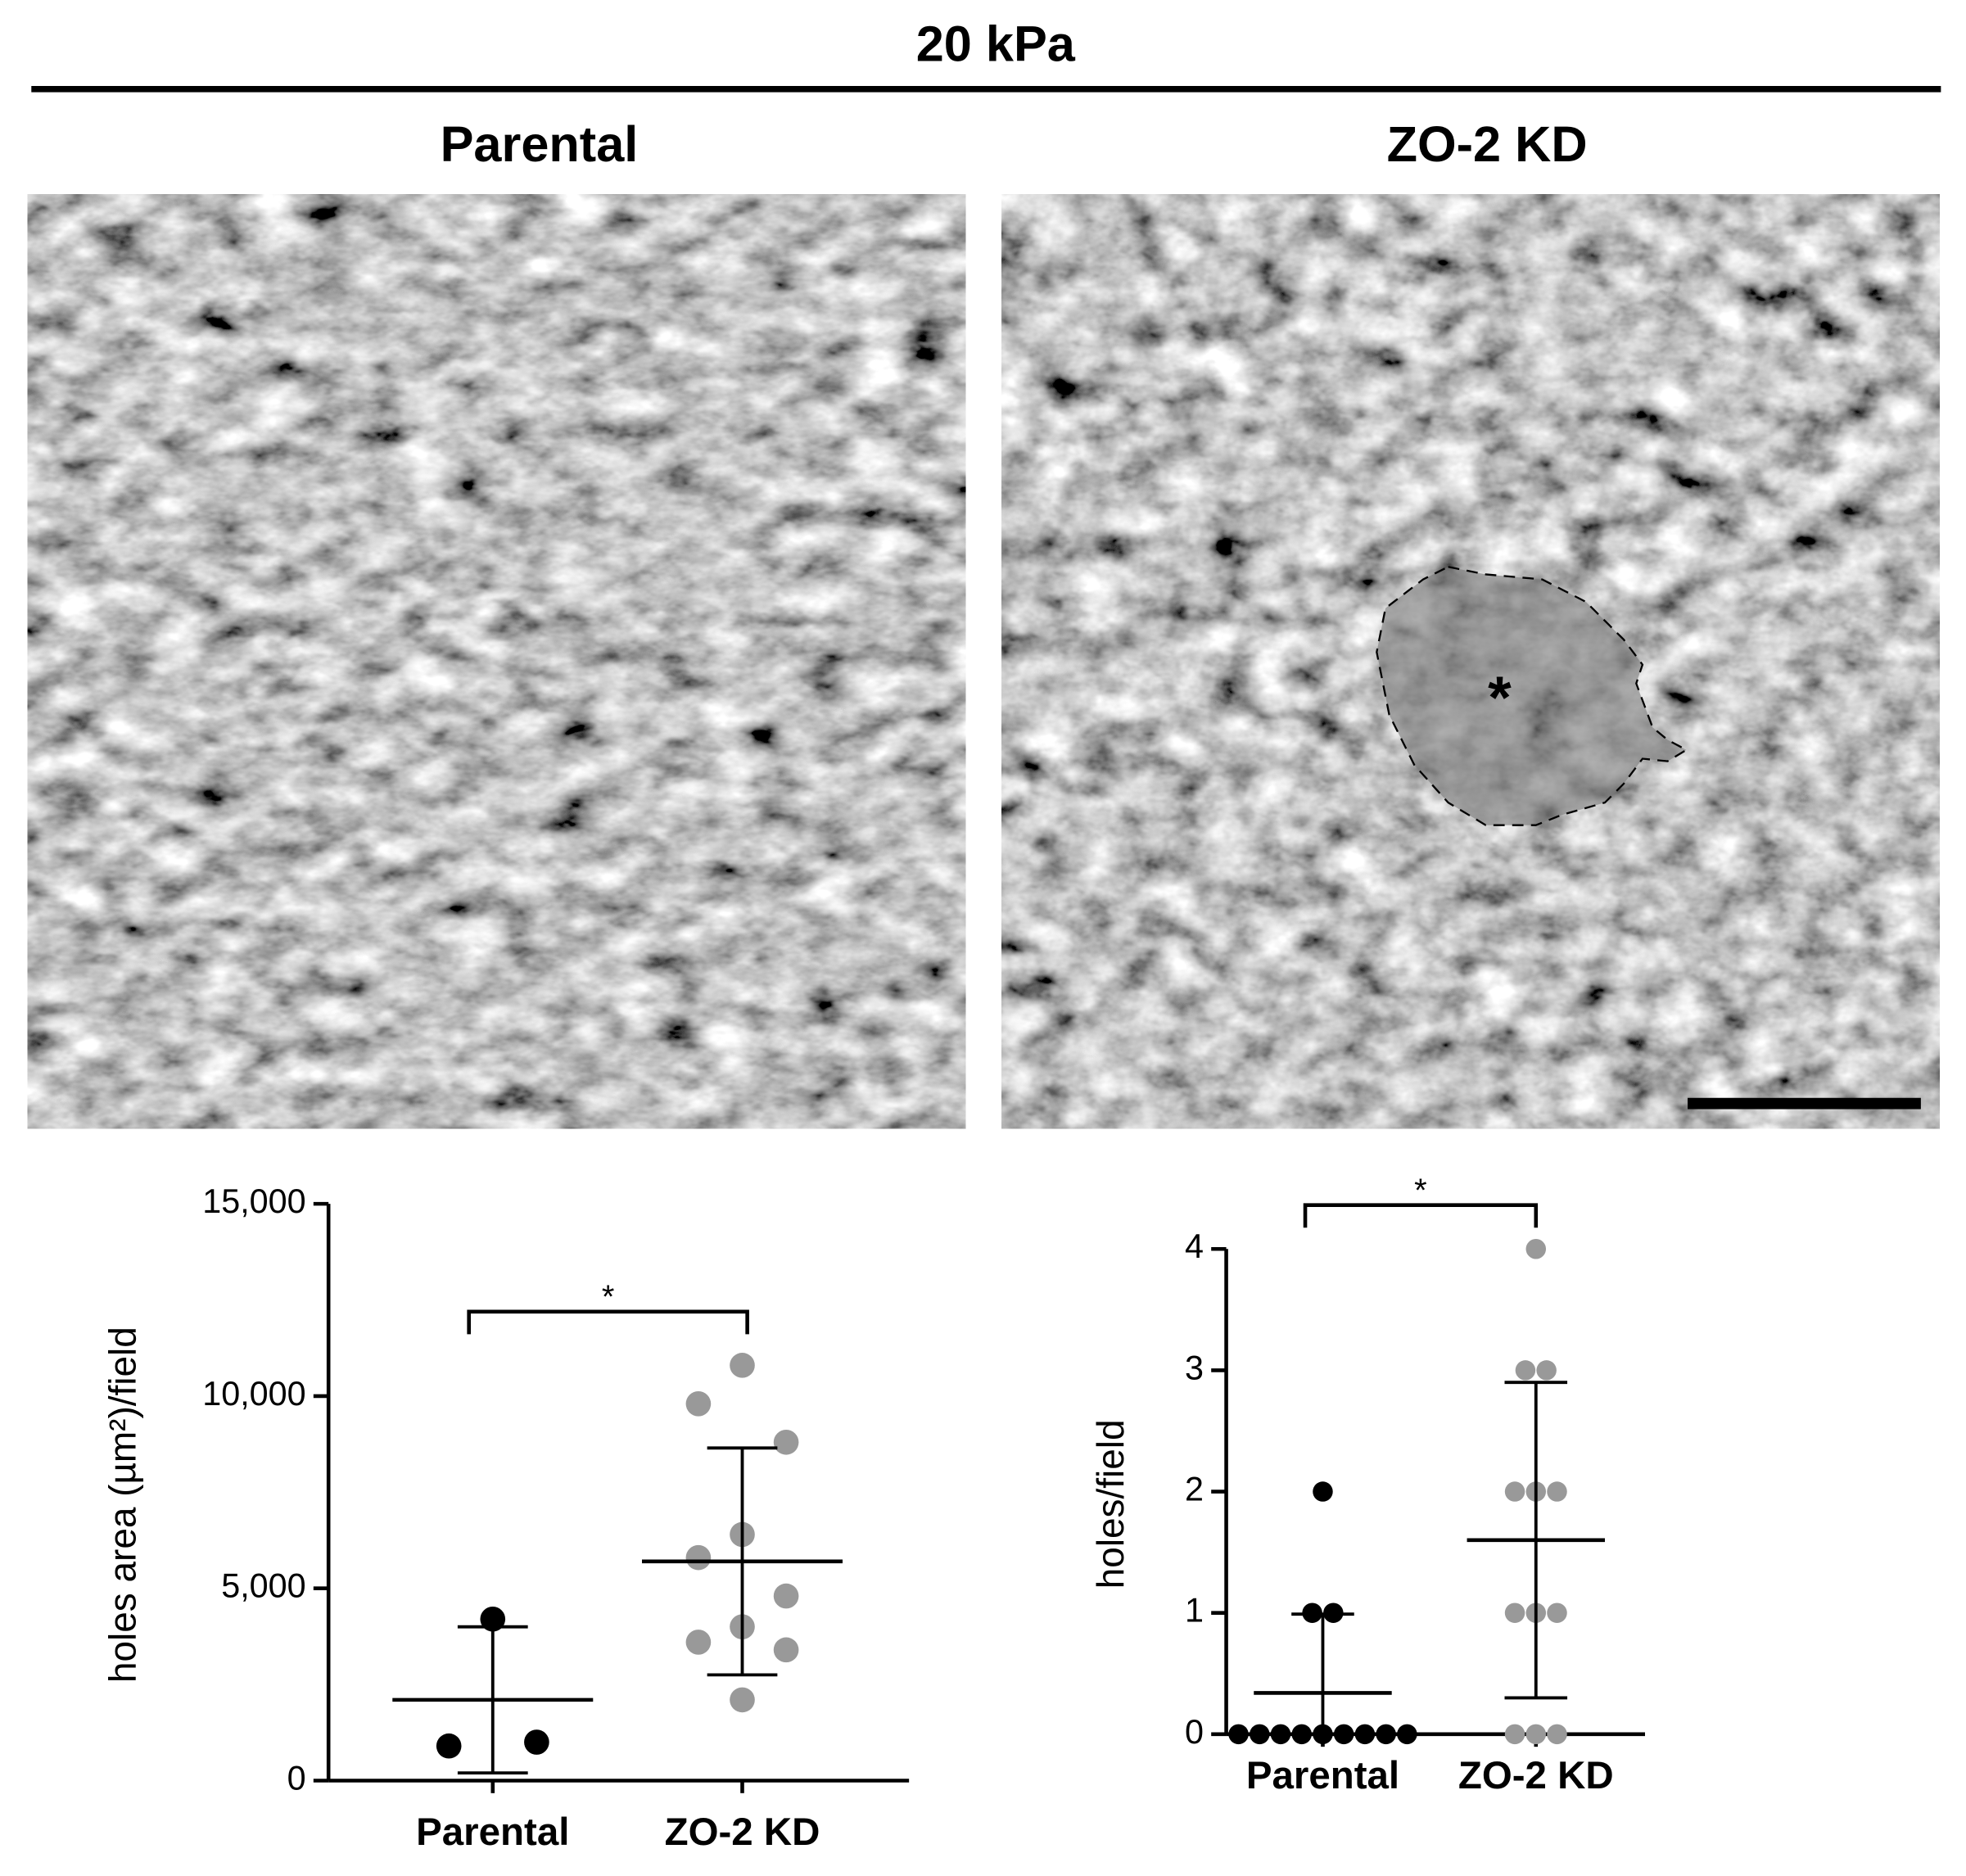  I want to click on chart: 0 1 2 3 4 holes/field Parental ZO-2 KD *, so click(1367, 1485).